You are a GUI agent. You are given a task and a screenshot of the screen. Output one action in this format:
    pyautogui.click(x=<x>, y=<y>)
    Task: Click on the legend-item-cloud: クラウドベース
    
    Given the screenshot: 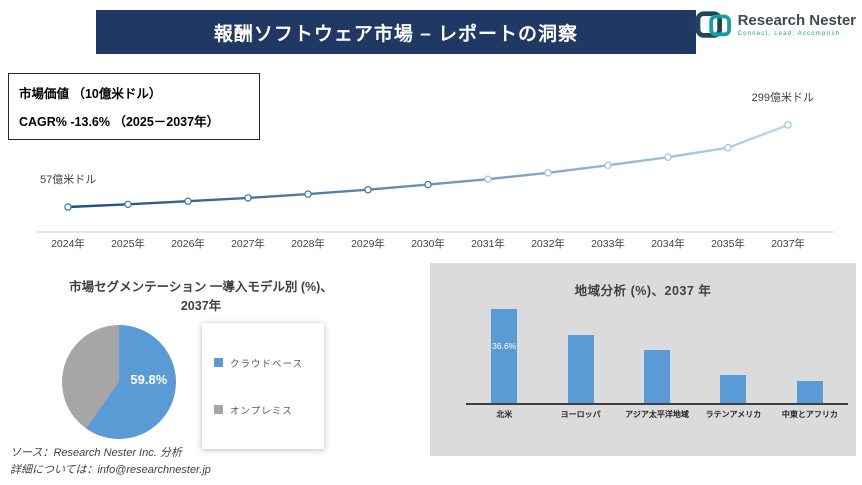 What is the action you would take?
    pyautogui.click(x=263, y=363)
    